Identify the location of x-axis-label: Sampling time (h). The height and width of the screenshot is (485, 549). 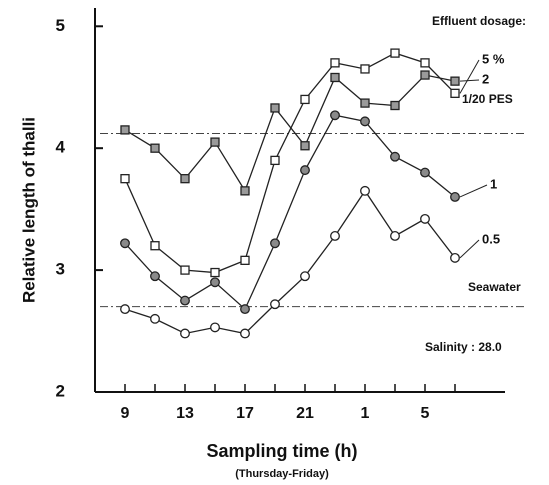
(281, 451).